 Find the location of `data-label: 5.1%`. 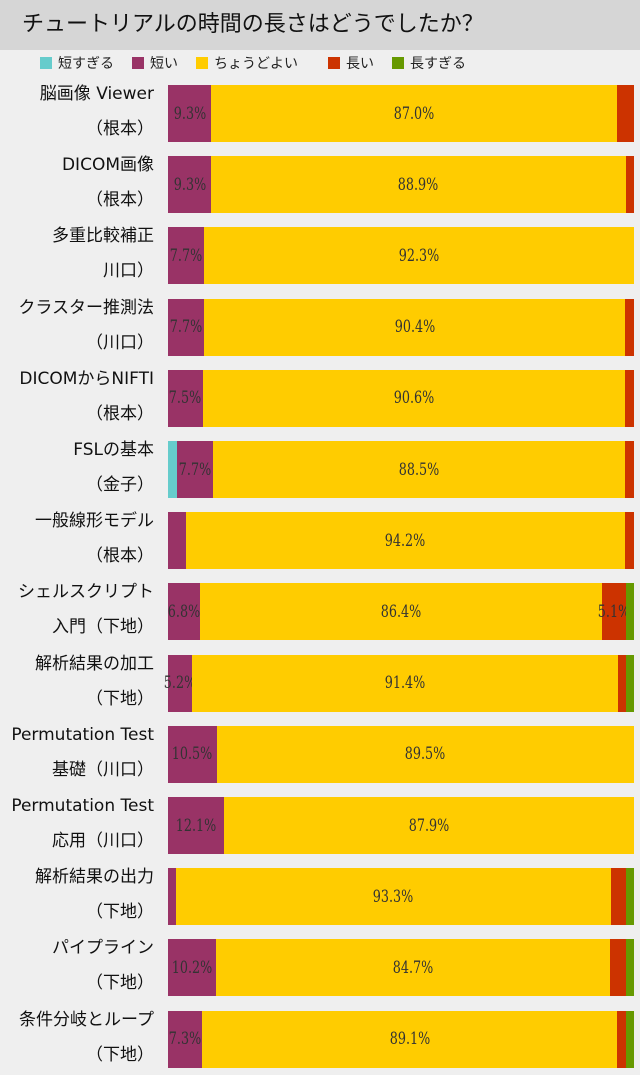

data-label: 5.1% is located at coordinates (614, 611).